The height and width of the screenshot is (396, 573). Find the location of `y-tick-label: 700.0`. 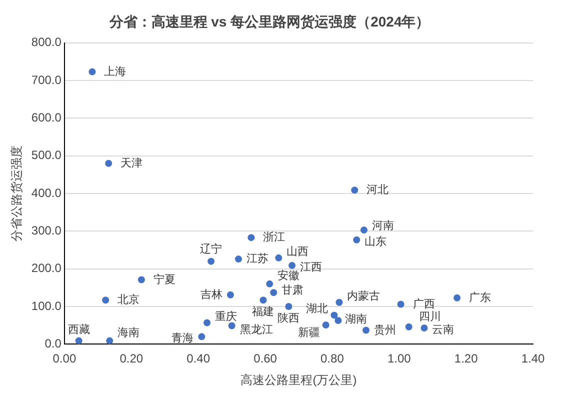

y-tick-label: 700.0 is located at coordinates (46, 79).